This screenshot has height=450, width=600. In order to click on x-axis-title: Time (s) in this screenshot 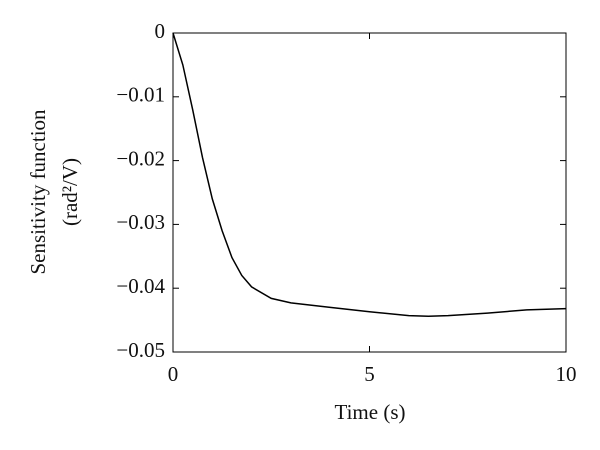, I will do `click(370, 412)`.